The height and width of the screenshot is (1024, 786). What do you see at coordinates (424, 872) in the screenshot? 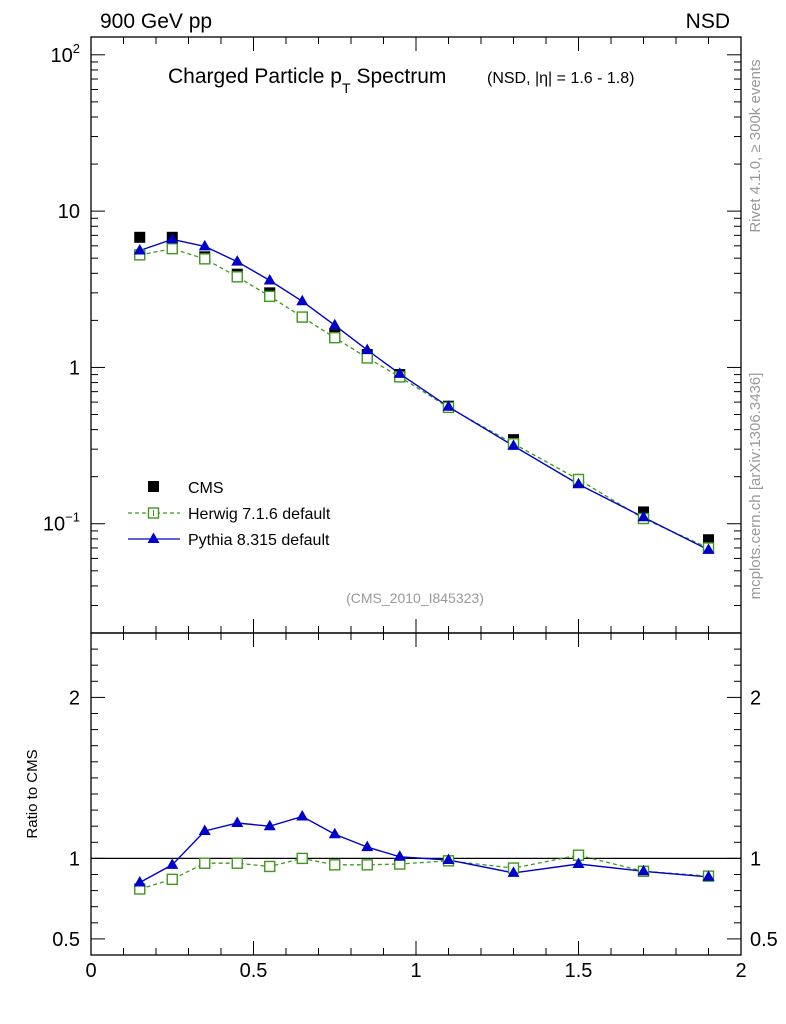
I see `herwig-ratio-line` at bounding box center [424, 872].